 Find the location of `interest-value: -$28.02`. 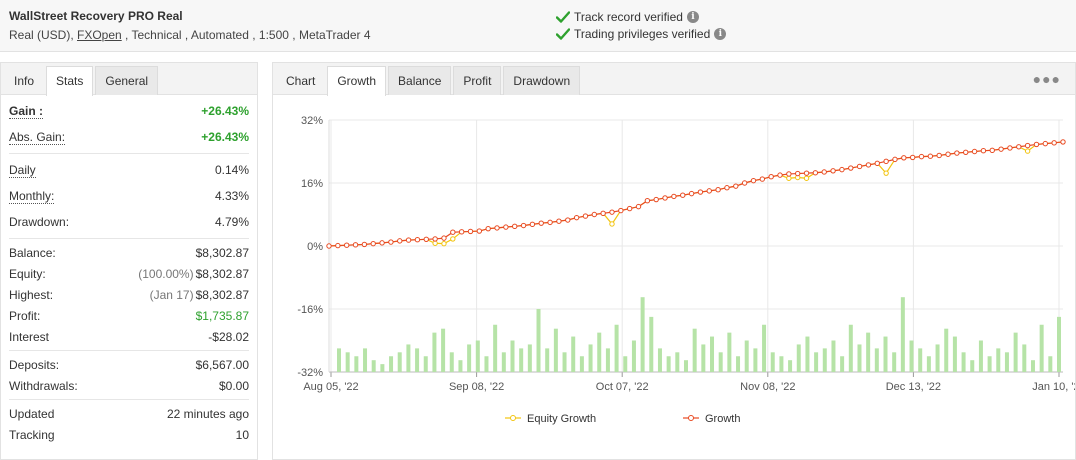

interest-value: -$28.02 is located at coordinates (228, 336).